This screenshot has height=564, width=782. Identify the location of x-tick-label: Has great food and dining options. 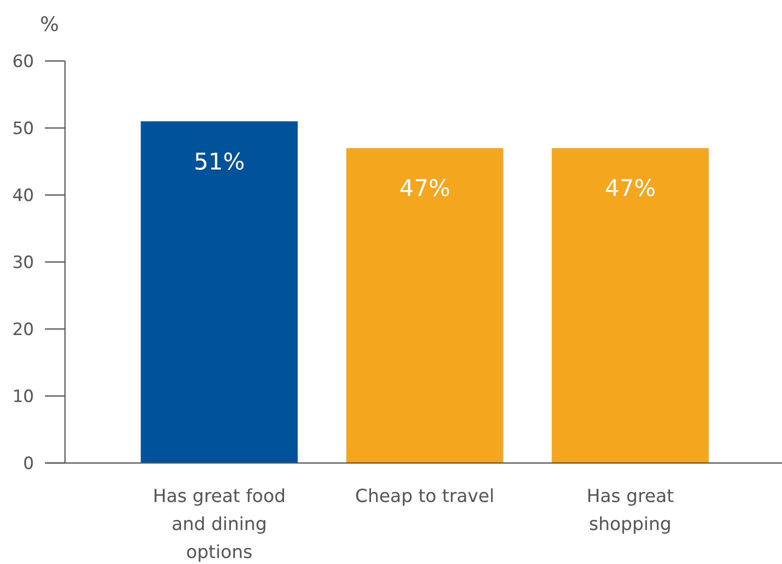
(219, 524).